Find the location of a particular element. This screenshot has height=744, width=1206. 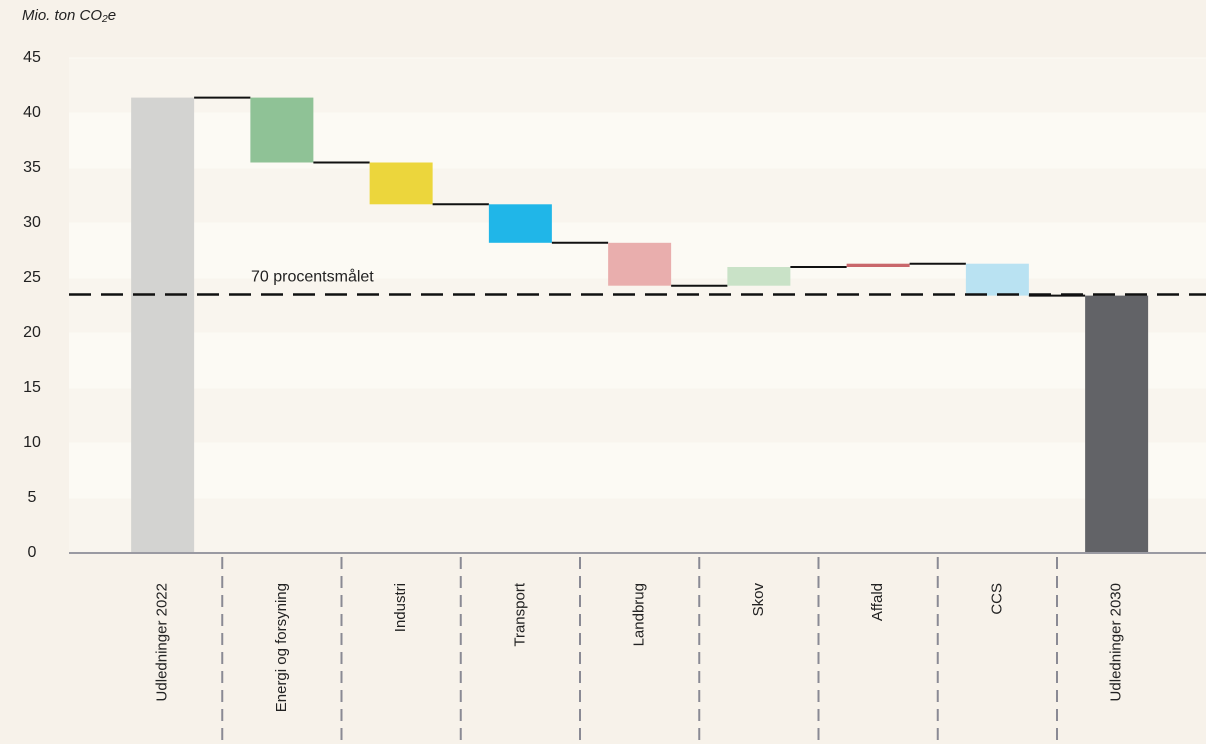

y-axis-label: Mio. ton CO₂e is located at coordinates (69, 15).